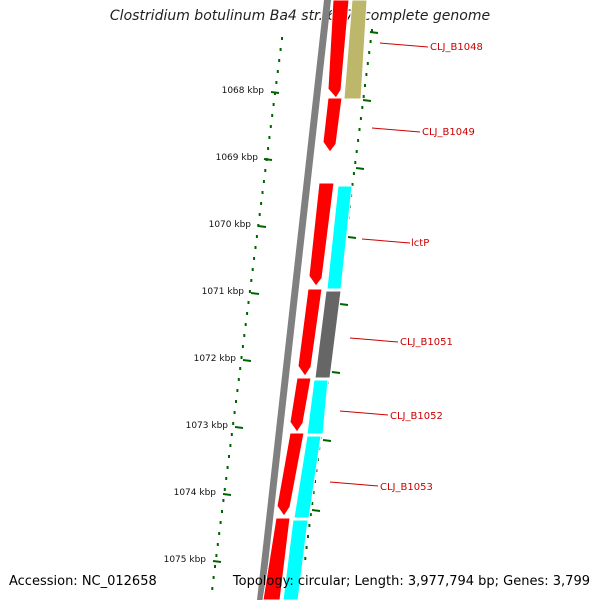  What do you see at coordinates (456, 47) in the screenshot?
I see `gene-label-clj-b1048: CLJ_B1048` at bounding box center [456, 47].